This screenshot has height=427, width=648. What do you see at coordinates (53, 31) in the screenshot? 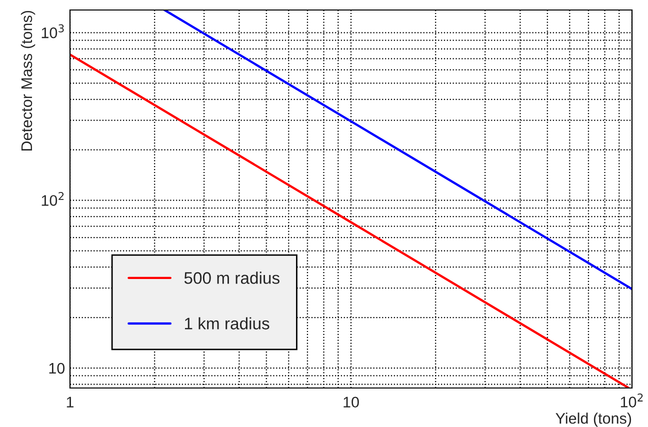
I see `y-tick-label: 10$^{3}$` at bounding box center [53, 31].